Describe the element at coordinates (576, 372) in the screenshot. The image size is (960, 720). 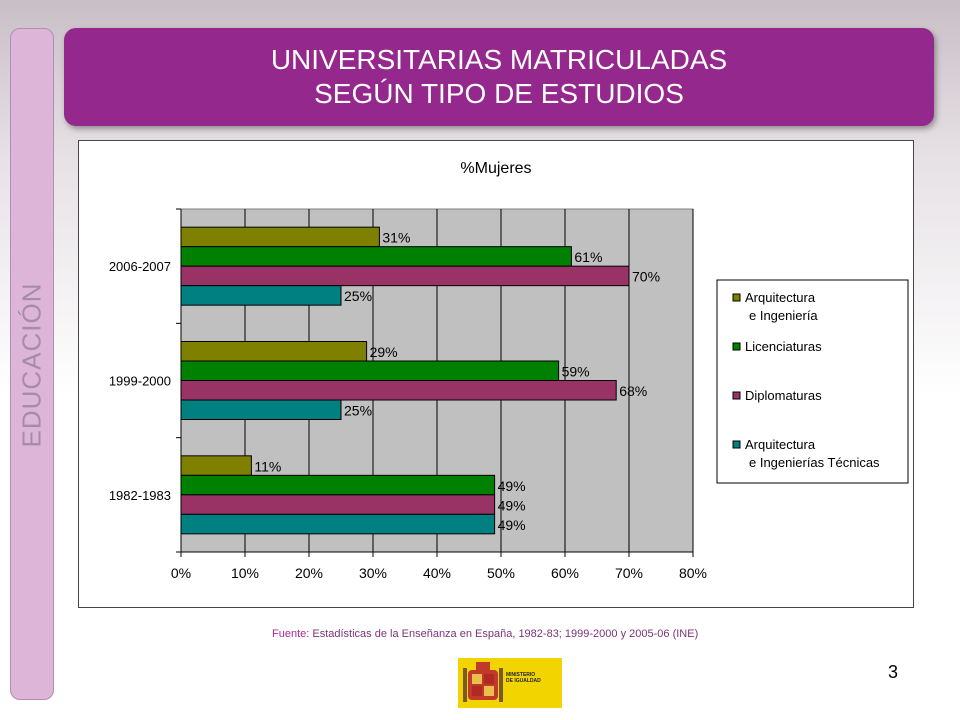
I see `bar-data-label: 59%` at that location.